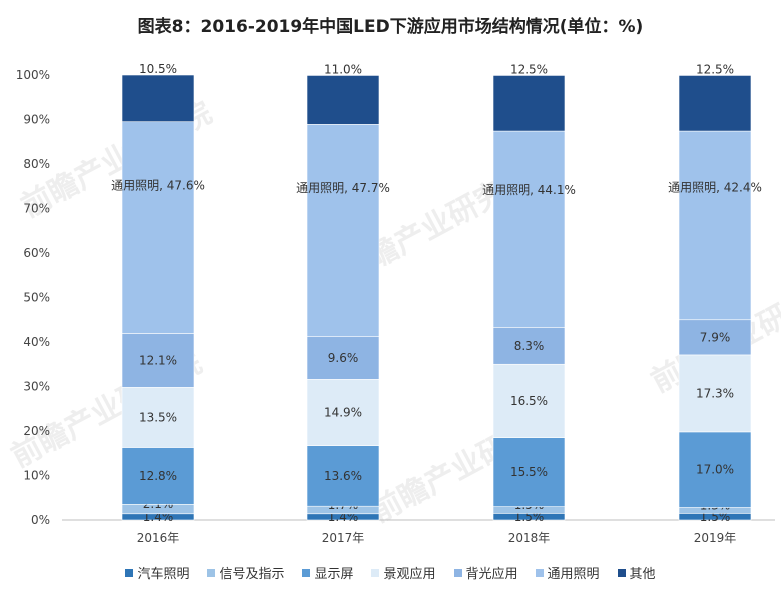 This screenshot has width=781, height=596. What do you see at coordinates (715, 188) in the screenshot?
I see `data-label: 通用照明, 42.4%` at bounding box center [715, 188].